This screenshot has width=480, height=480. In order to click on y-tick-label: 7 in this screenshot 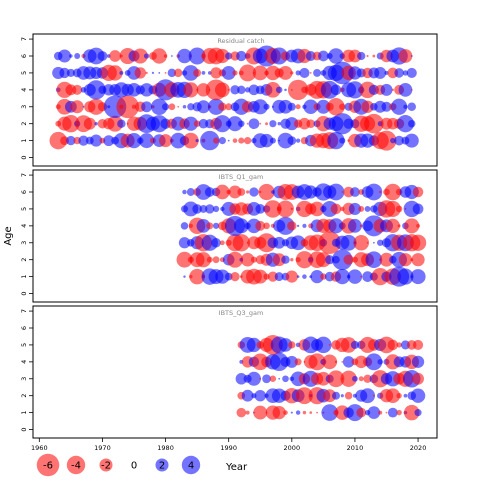, I will do `click(24, 175)`.